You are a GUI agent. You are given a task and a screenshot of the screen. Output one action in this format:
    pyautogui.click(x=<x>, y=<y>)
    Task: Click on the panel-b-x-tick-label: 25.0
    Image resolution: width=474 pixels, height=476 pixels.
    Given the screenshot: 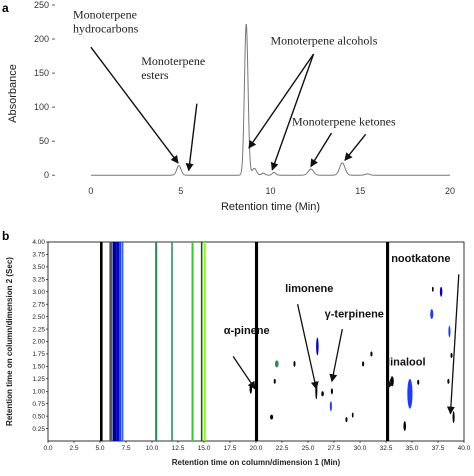 What is the action you would take?
    pyautogui.click(x=308, y=448)
    